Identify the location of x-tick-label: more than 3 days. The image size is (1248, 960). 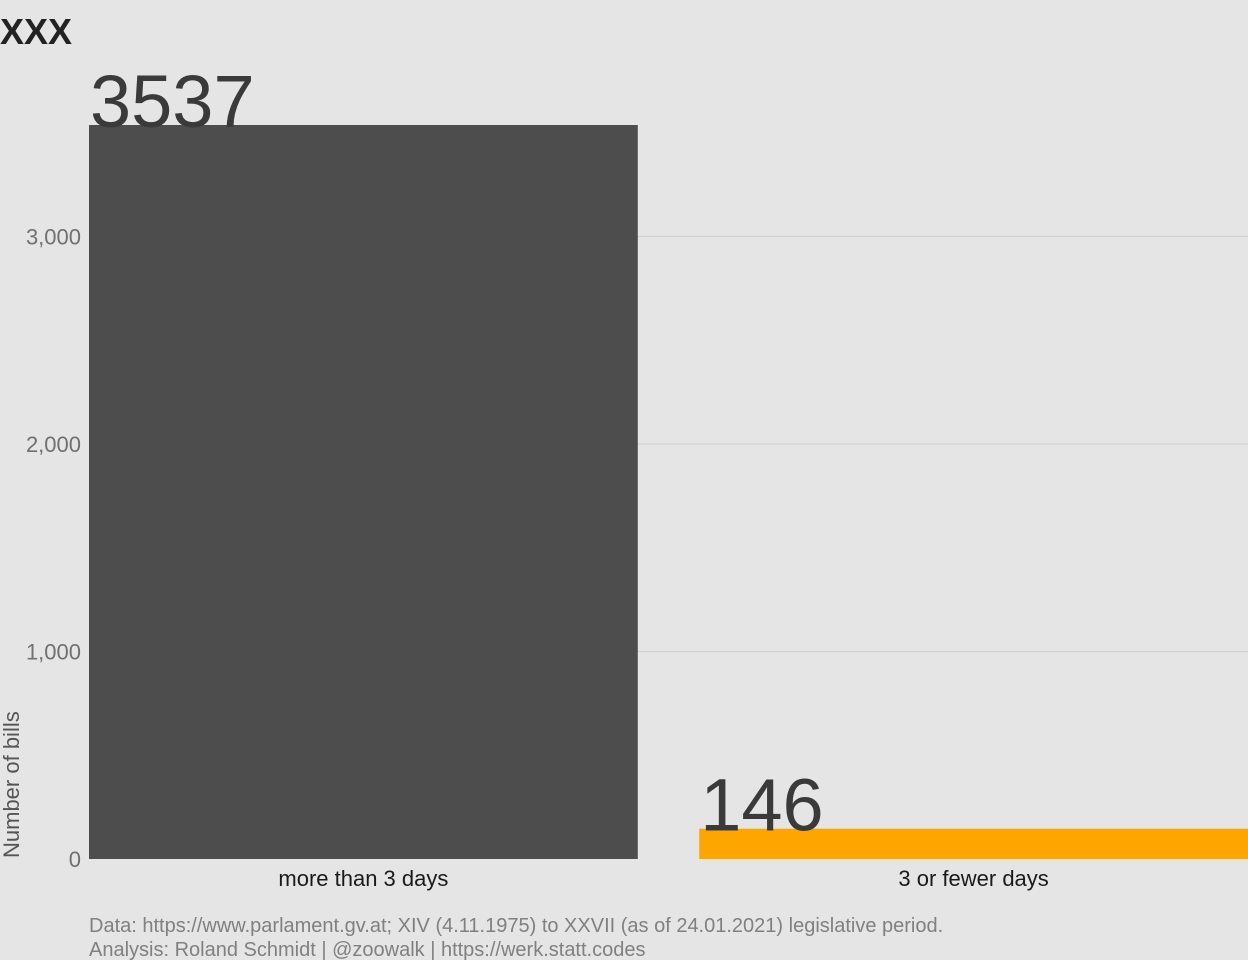
(363, 878).